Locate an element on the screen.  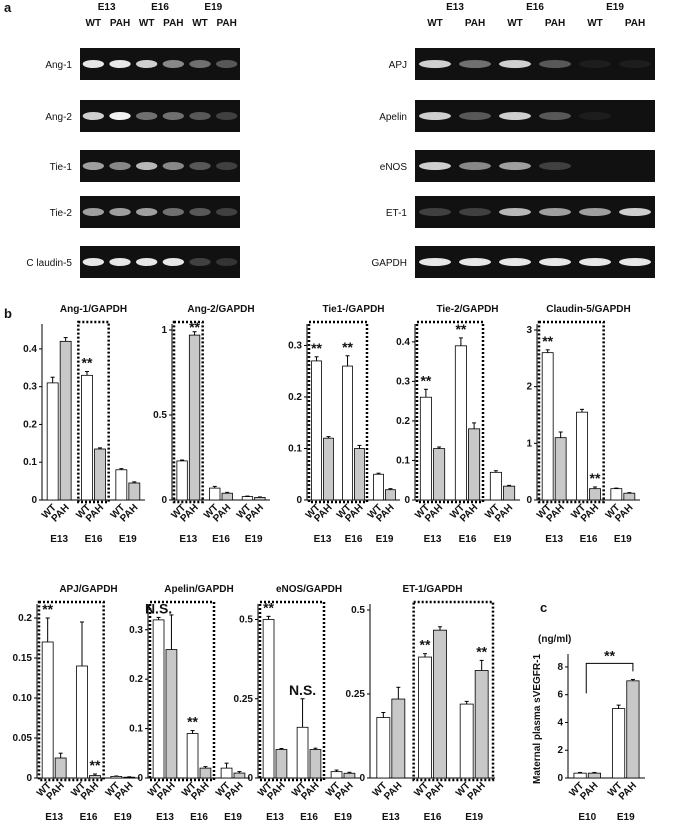
panel-label: c is located at coordinates (543, 607).